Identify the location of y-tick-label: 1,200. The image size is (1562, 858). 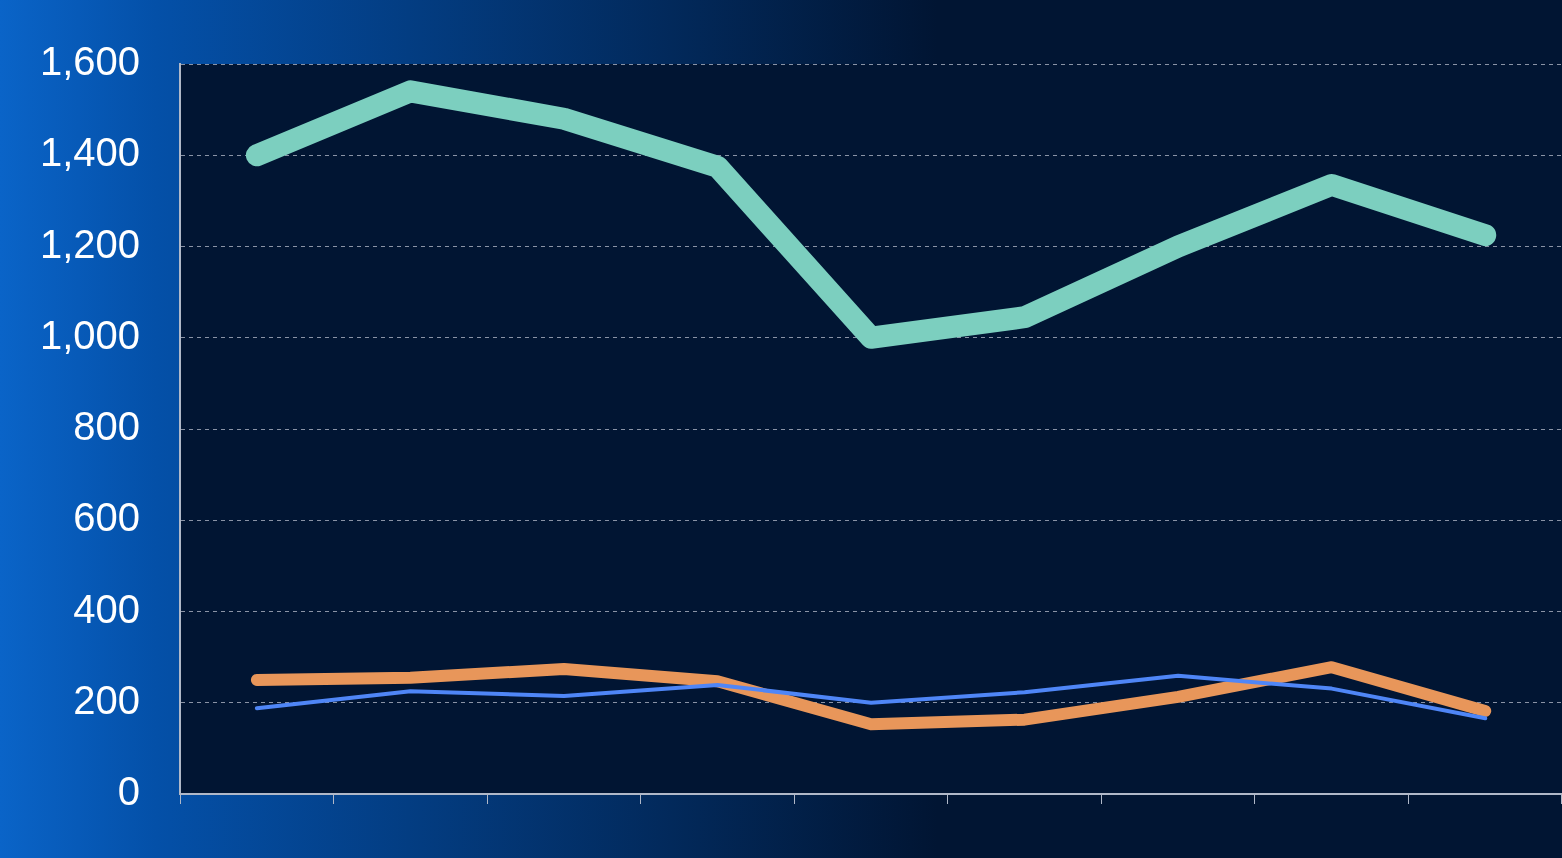
(90, 243).